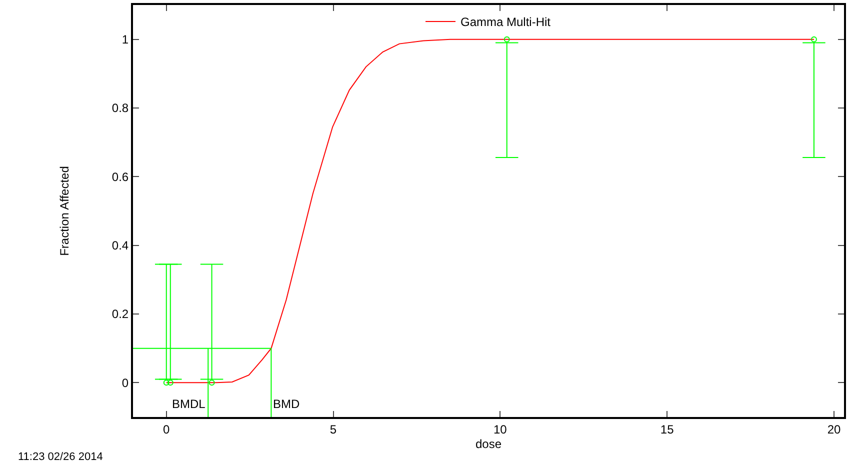 This screenshot has width=848, height=465. Describe the element at coordinates (120, 314) in the screenshot. I see `y-tick-label: 0.2` at that location.